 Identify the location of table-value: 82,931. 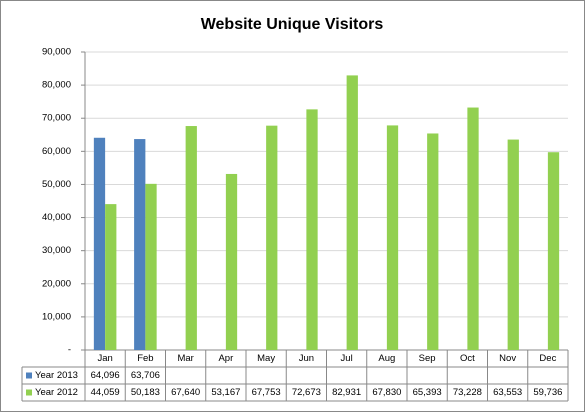
(346, 392).